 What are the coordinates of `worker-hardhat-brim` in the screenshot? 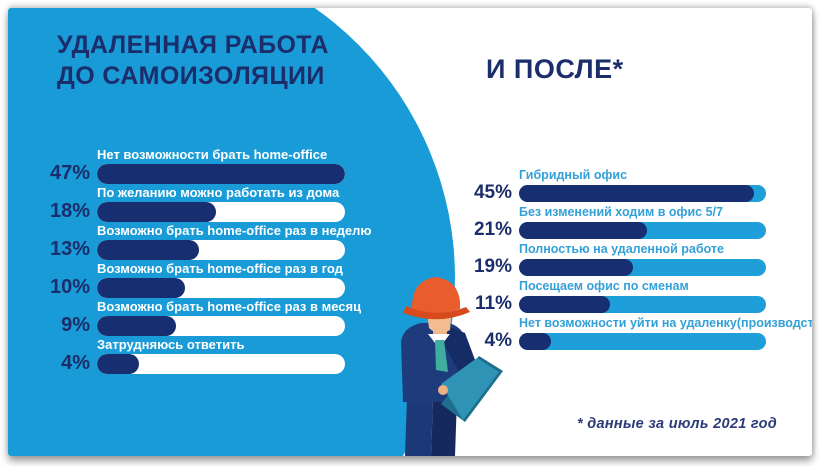 It's located at (436, 313).